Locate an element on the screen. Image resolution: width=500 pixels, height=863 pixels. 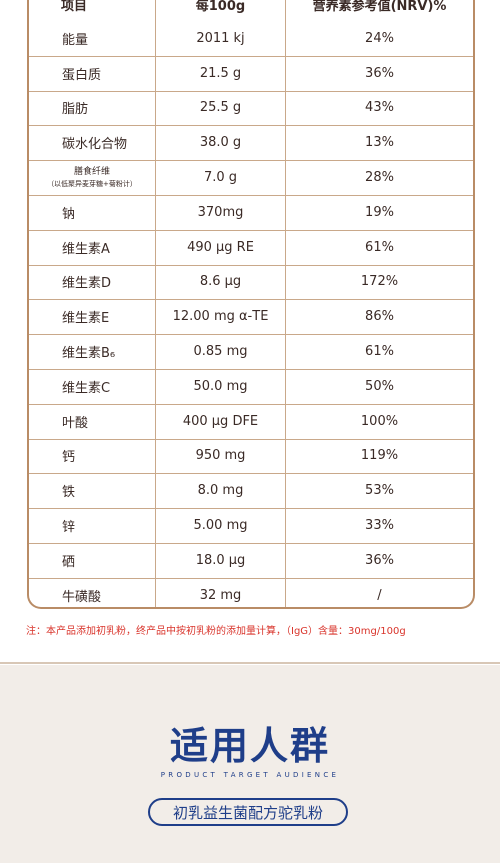
nrv-value: 100% is located at coordinates (379, 421).